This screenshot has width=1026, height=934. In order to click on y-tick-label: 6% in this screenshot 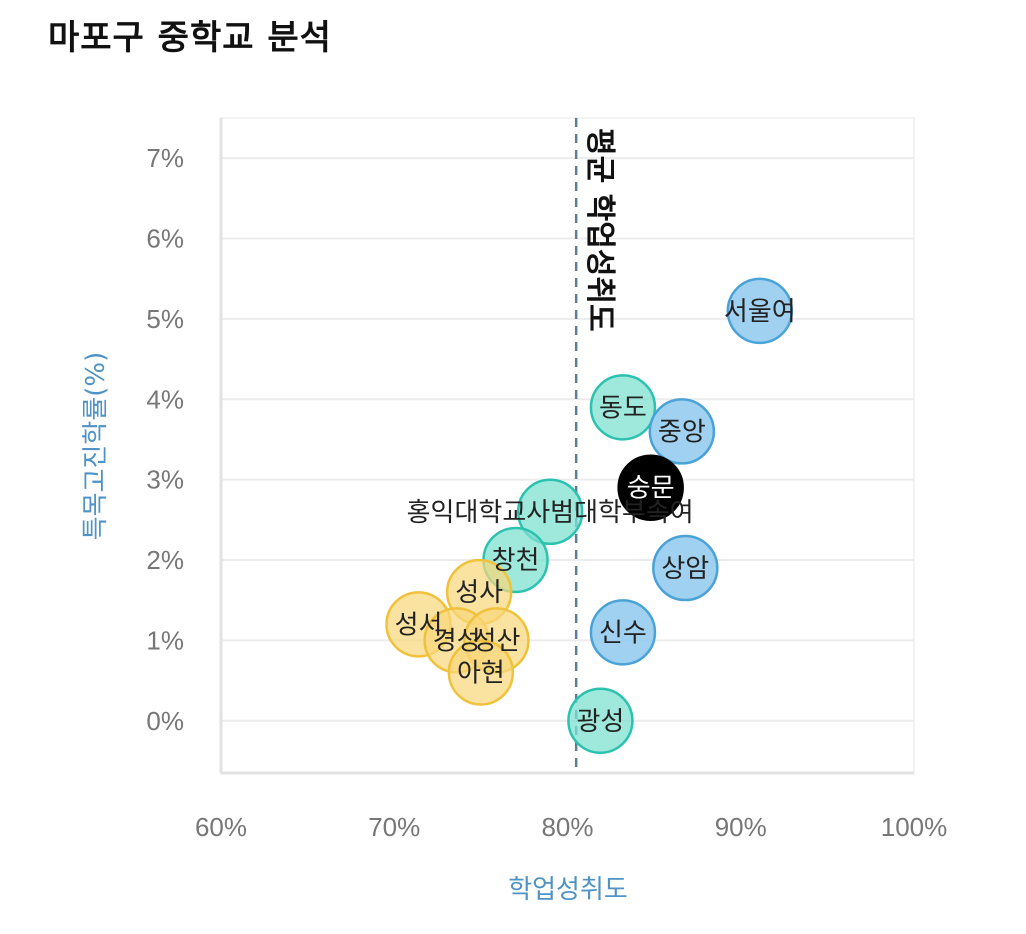, I will do `click(165, 239)`.